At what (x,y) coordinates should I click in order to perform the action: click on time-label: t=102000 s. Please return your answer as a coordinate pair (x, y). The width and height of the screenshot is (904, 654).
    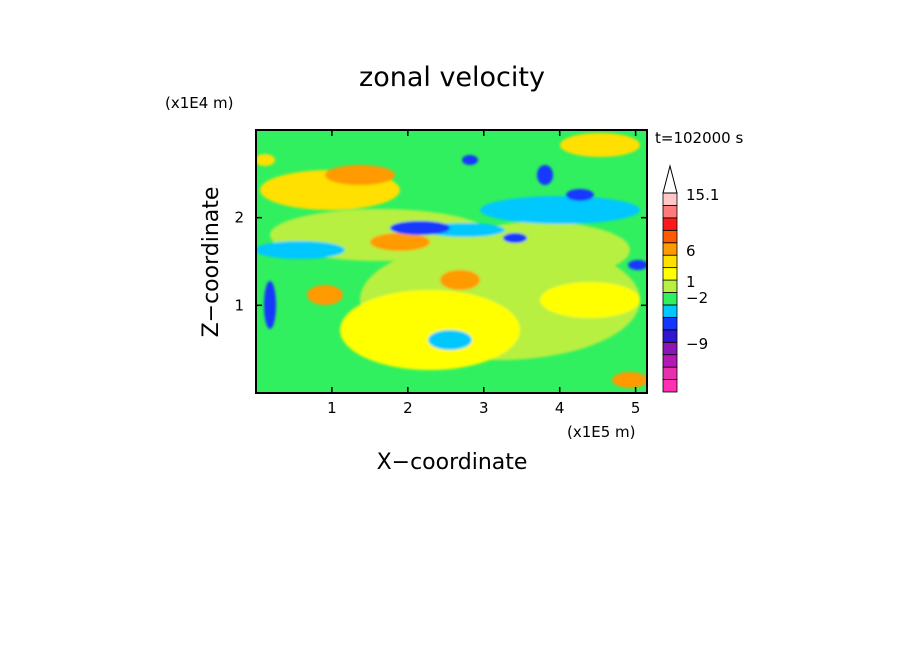
    Looking at the image, I should click on (699, 138).